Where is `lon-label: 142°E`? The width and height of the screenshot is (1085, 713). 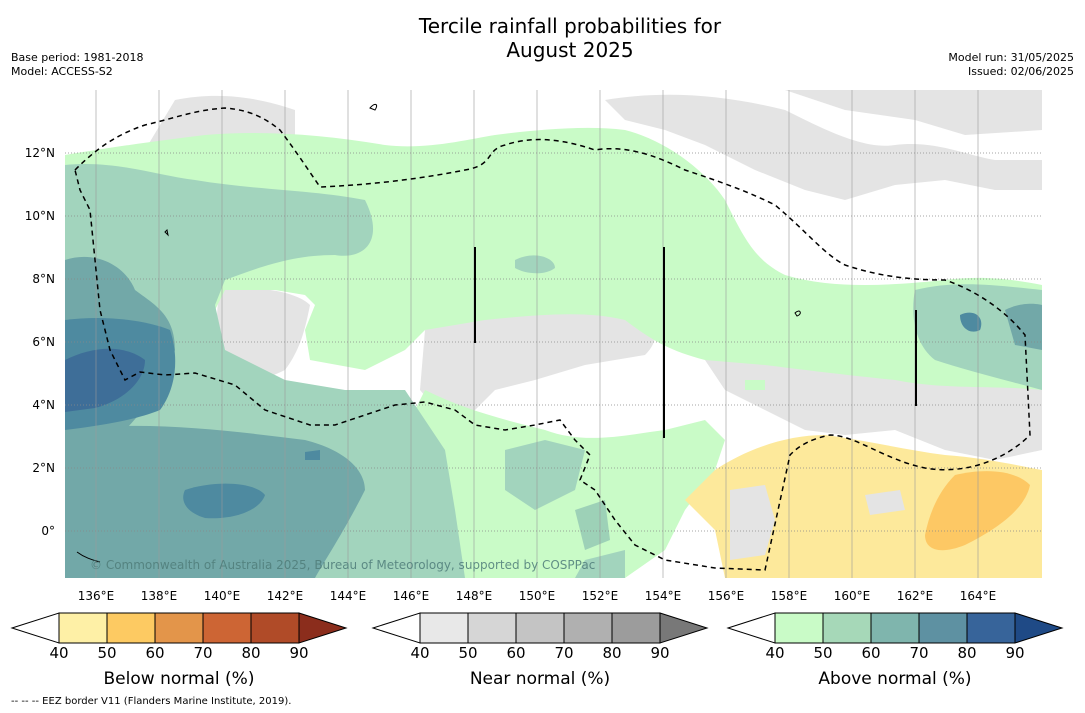
lon-label: 142°E is located at coordinates (285, 596).